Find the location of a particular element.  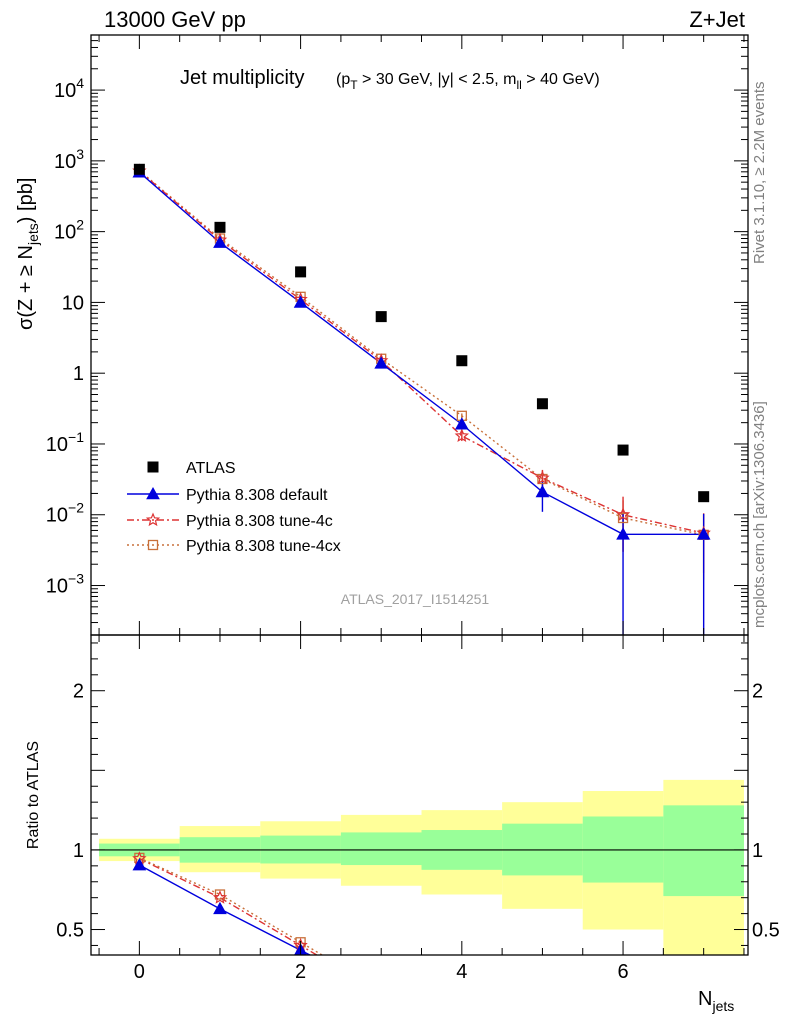

y-tick-label: 10⁻¹ is located at coordinates (65, 442).